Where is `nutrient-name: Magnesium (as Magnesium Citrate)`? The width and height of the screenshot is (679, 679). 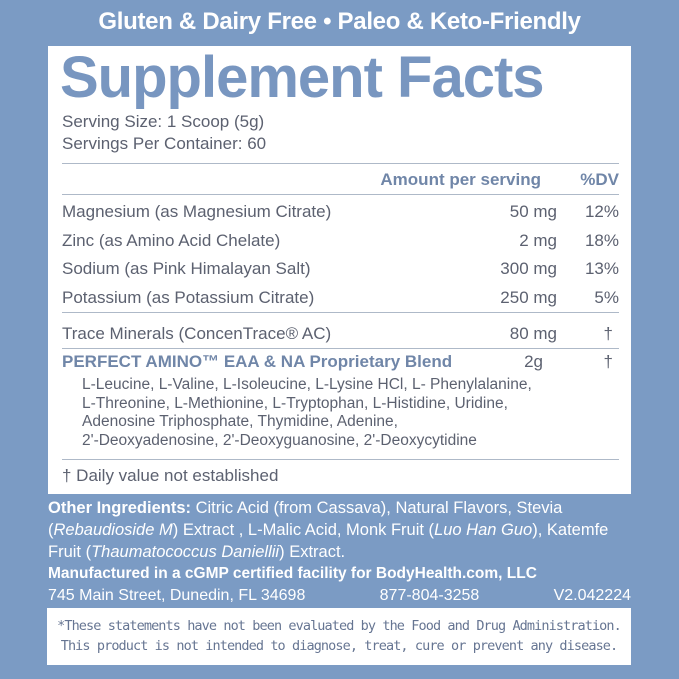
nutrient-name: Magnesium (as Magnesium Citrate) is located at coordinates (197, 211).